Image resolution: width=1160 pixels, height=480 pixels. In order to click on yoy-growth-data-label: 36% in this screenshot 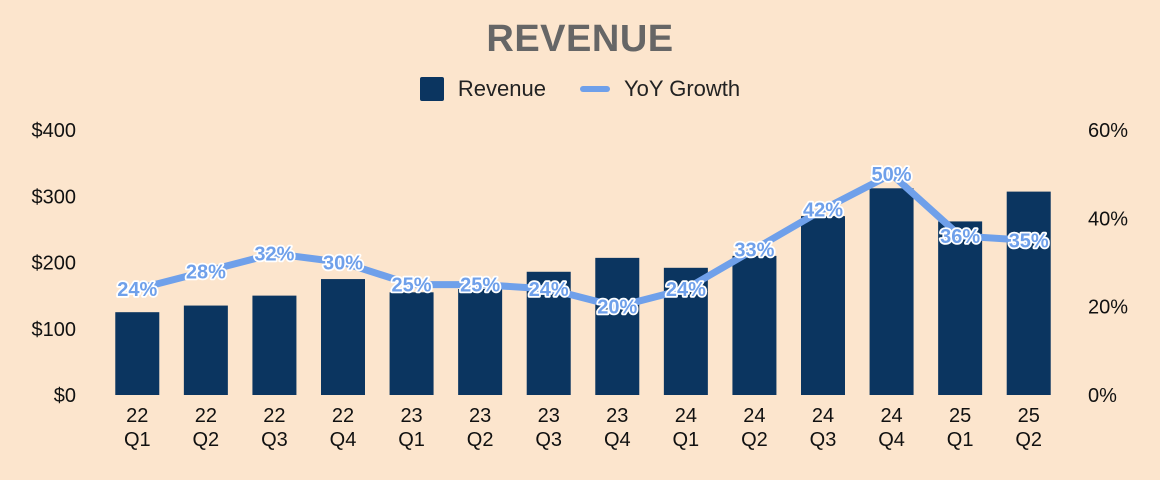, I will do `click(960, 237)`.